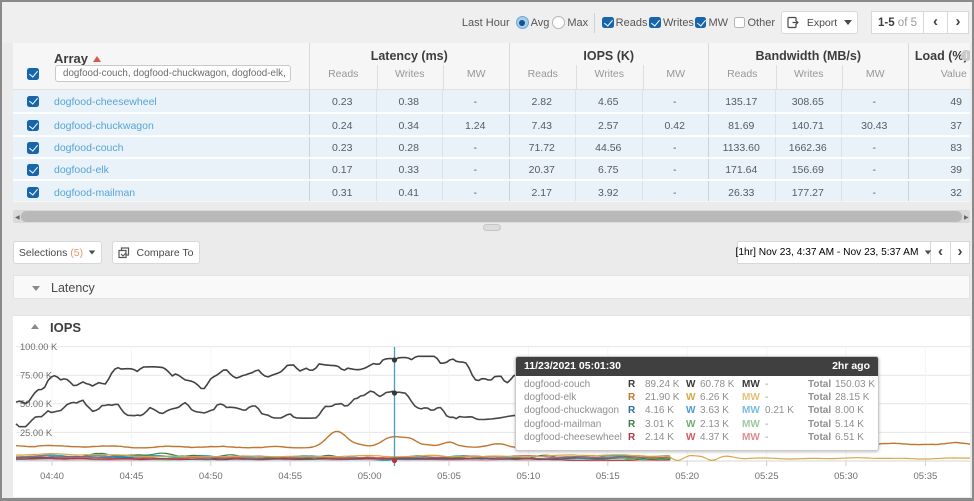 The width and height of the screenshot is (974, 501). I want to click on svg-text: 05:10, so click(529, 476).